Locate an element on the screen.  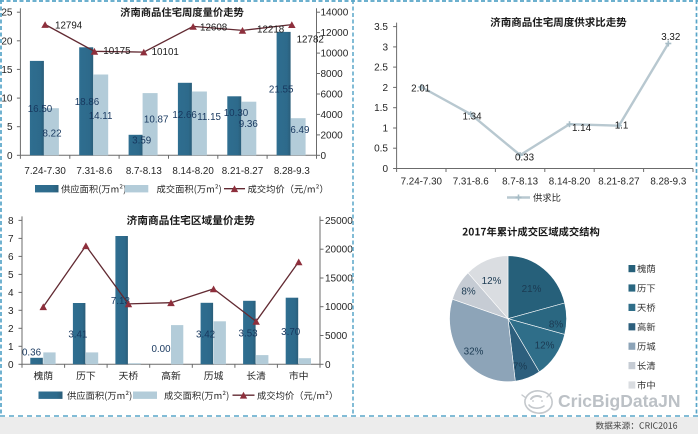
svg-text: 4 is located at coordinates (11, 293).